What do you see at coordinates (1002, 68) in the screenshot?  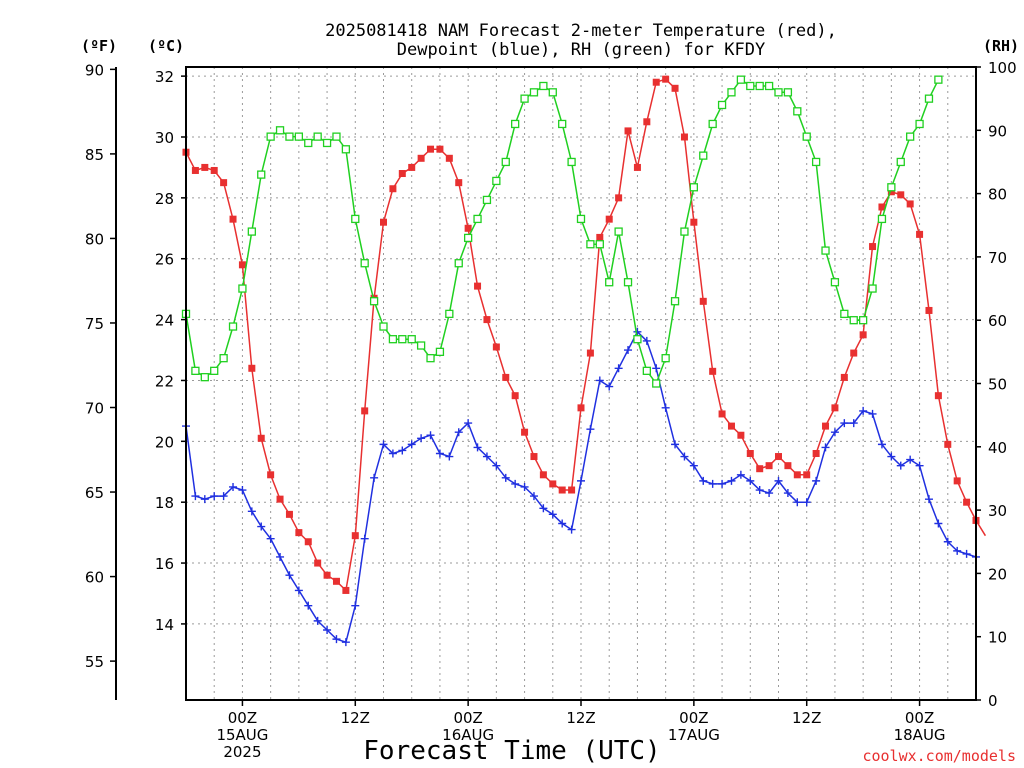 I see `rh-tick-label: 100` at bounding box center [1002, 68].